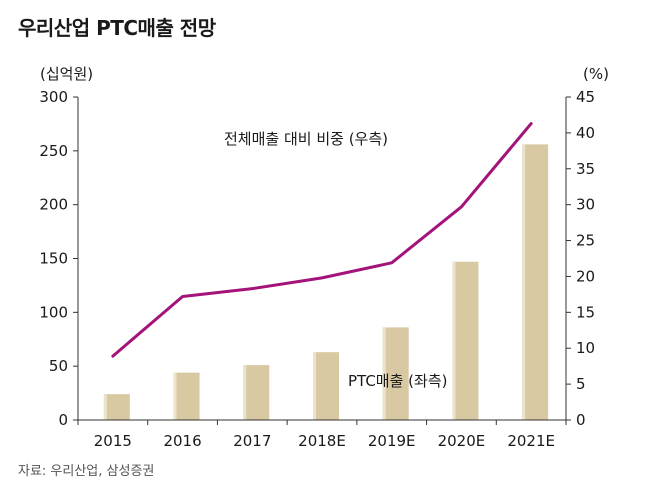 The image size is (651, 491). Describe the element at coordinates (53, 205) in the screenshot. I see `left-tick-label: 200` at that location.